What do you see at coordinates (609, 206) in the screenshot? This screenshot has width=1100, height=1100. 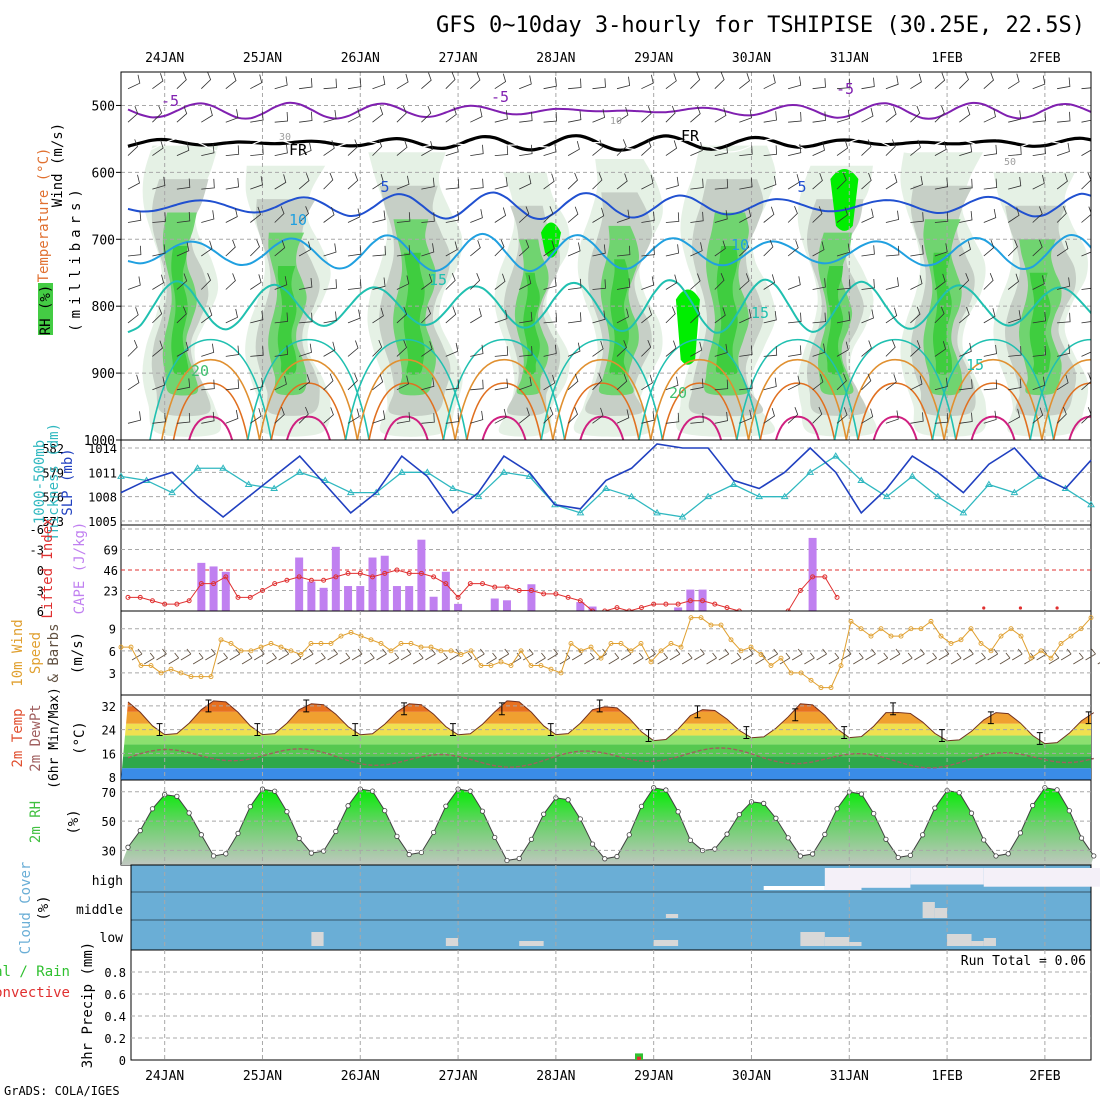 I see `isotherm-line` at bounding box center [609, 206].